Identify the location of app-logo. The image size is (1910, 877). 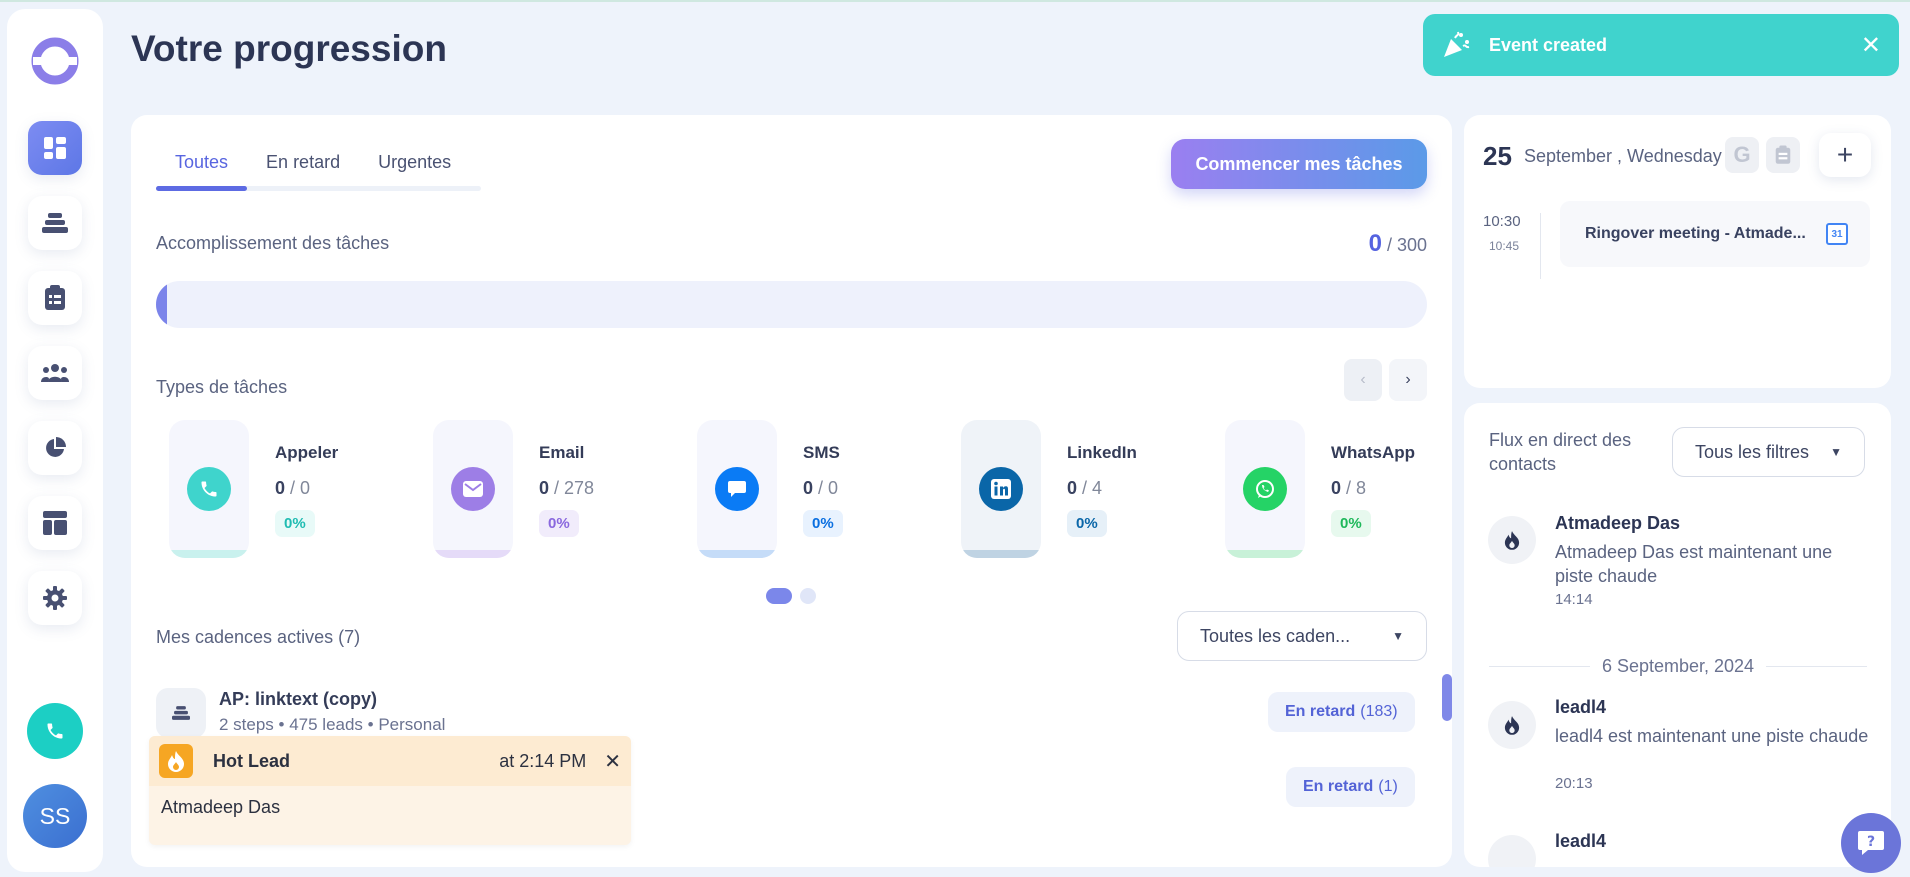
(55, 61).